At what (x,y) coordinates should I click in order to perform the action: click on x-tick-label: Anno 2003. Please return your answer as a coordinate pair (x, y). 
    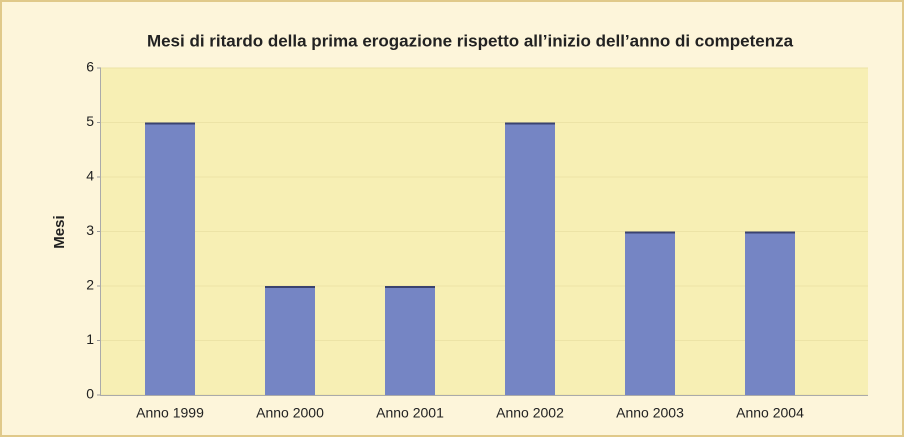
    Looking at the image, I should click on (650, 413).